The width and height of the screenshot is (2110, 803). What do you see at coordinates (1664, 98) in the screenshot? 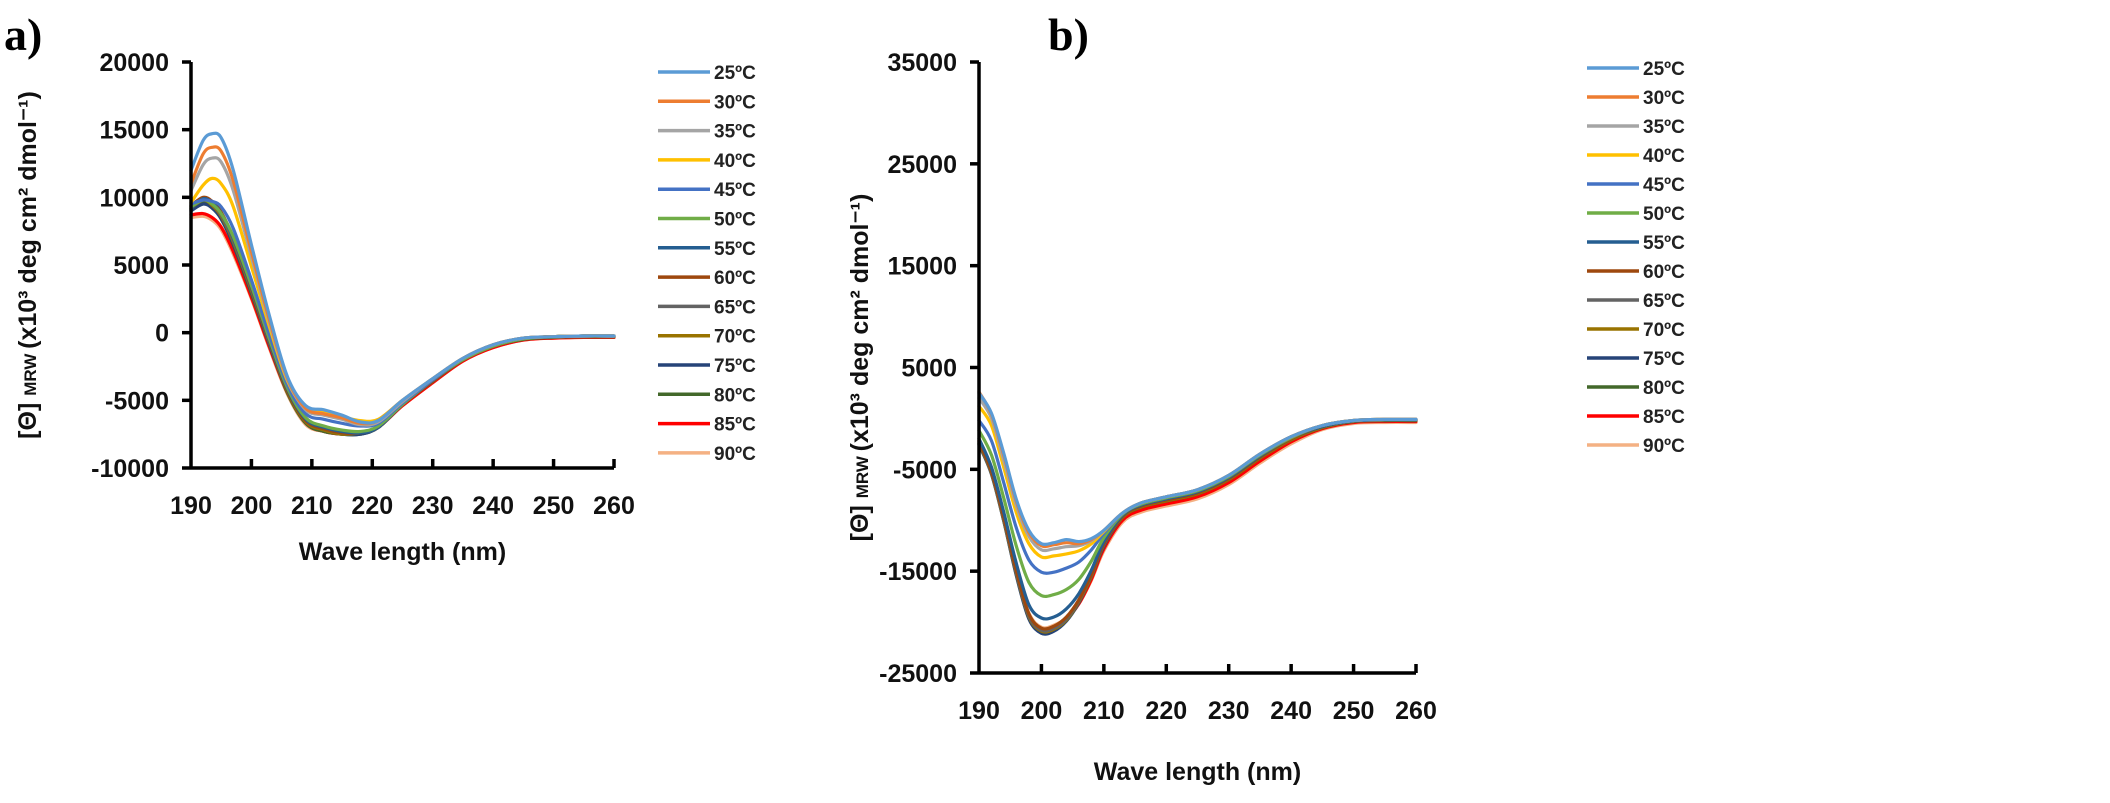
I see `legend-label: 30ºC` at bounding box center [1664, 98].